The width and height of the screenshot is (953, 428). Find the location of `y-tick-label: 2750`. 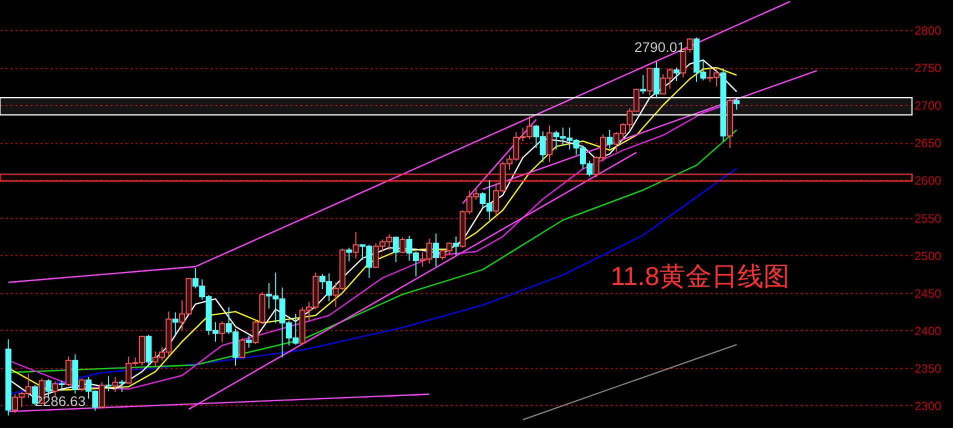

y-tick-label: 2750 is located at coordinates (928, 68).